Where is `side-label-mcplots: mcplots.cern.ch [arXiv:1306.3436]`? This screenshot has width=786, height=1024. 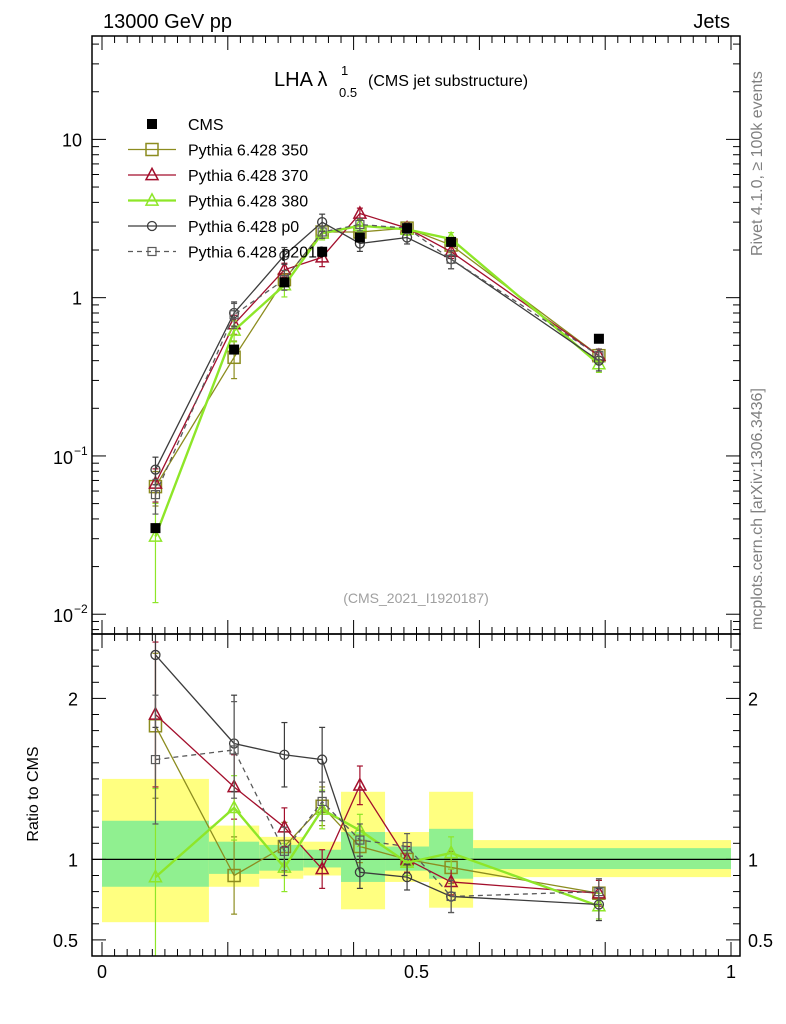 side-label-mcplots: mcplots.cern.ch [arXiv:1306.3436] is located at coordinates (757, 509).